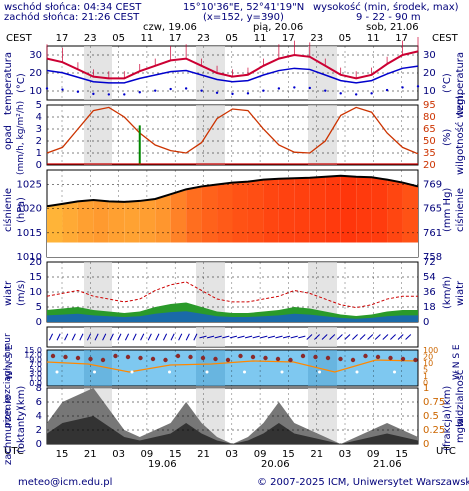 The height and width of the screenshot is (491, 469). Describe the element at coordinates (39, 444) in the screenshot. I see `cloud-cover-tick: 0` at that location.